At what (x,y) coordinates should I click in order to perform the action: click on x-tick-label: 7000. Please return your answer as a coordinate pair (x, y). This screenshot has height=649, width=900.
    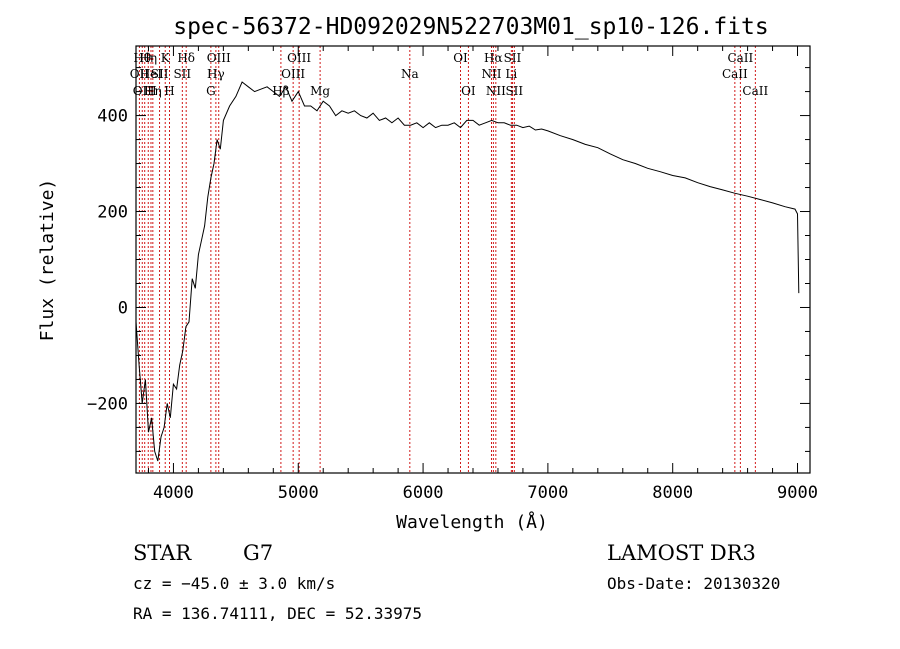
    Looking at the image, I should click on (547, 493).